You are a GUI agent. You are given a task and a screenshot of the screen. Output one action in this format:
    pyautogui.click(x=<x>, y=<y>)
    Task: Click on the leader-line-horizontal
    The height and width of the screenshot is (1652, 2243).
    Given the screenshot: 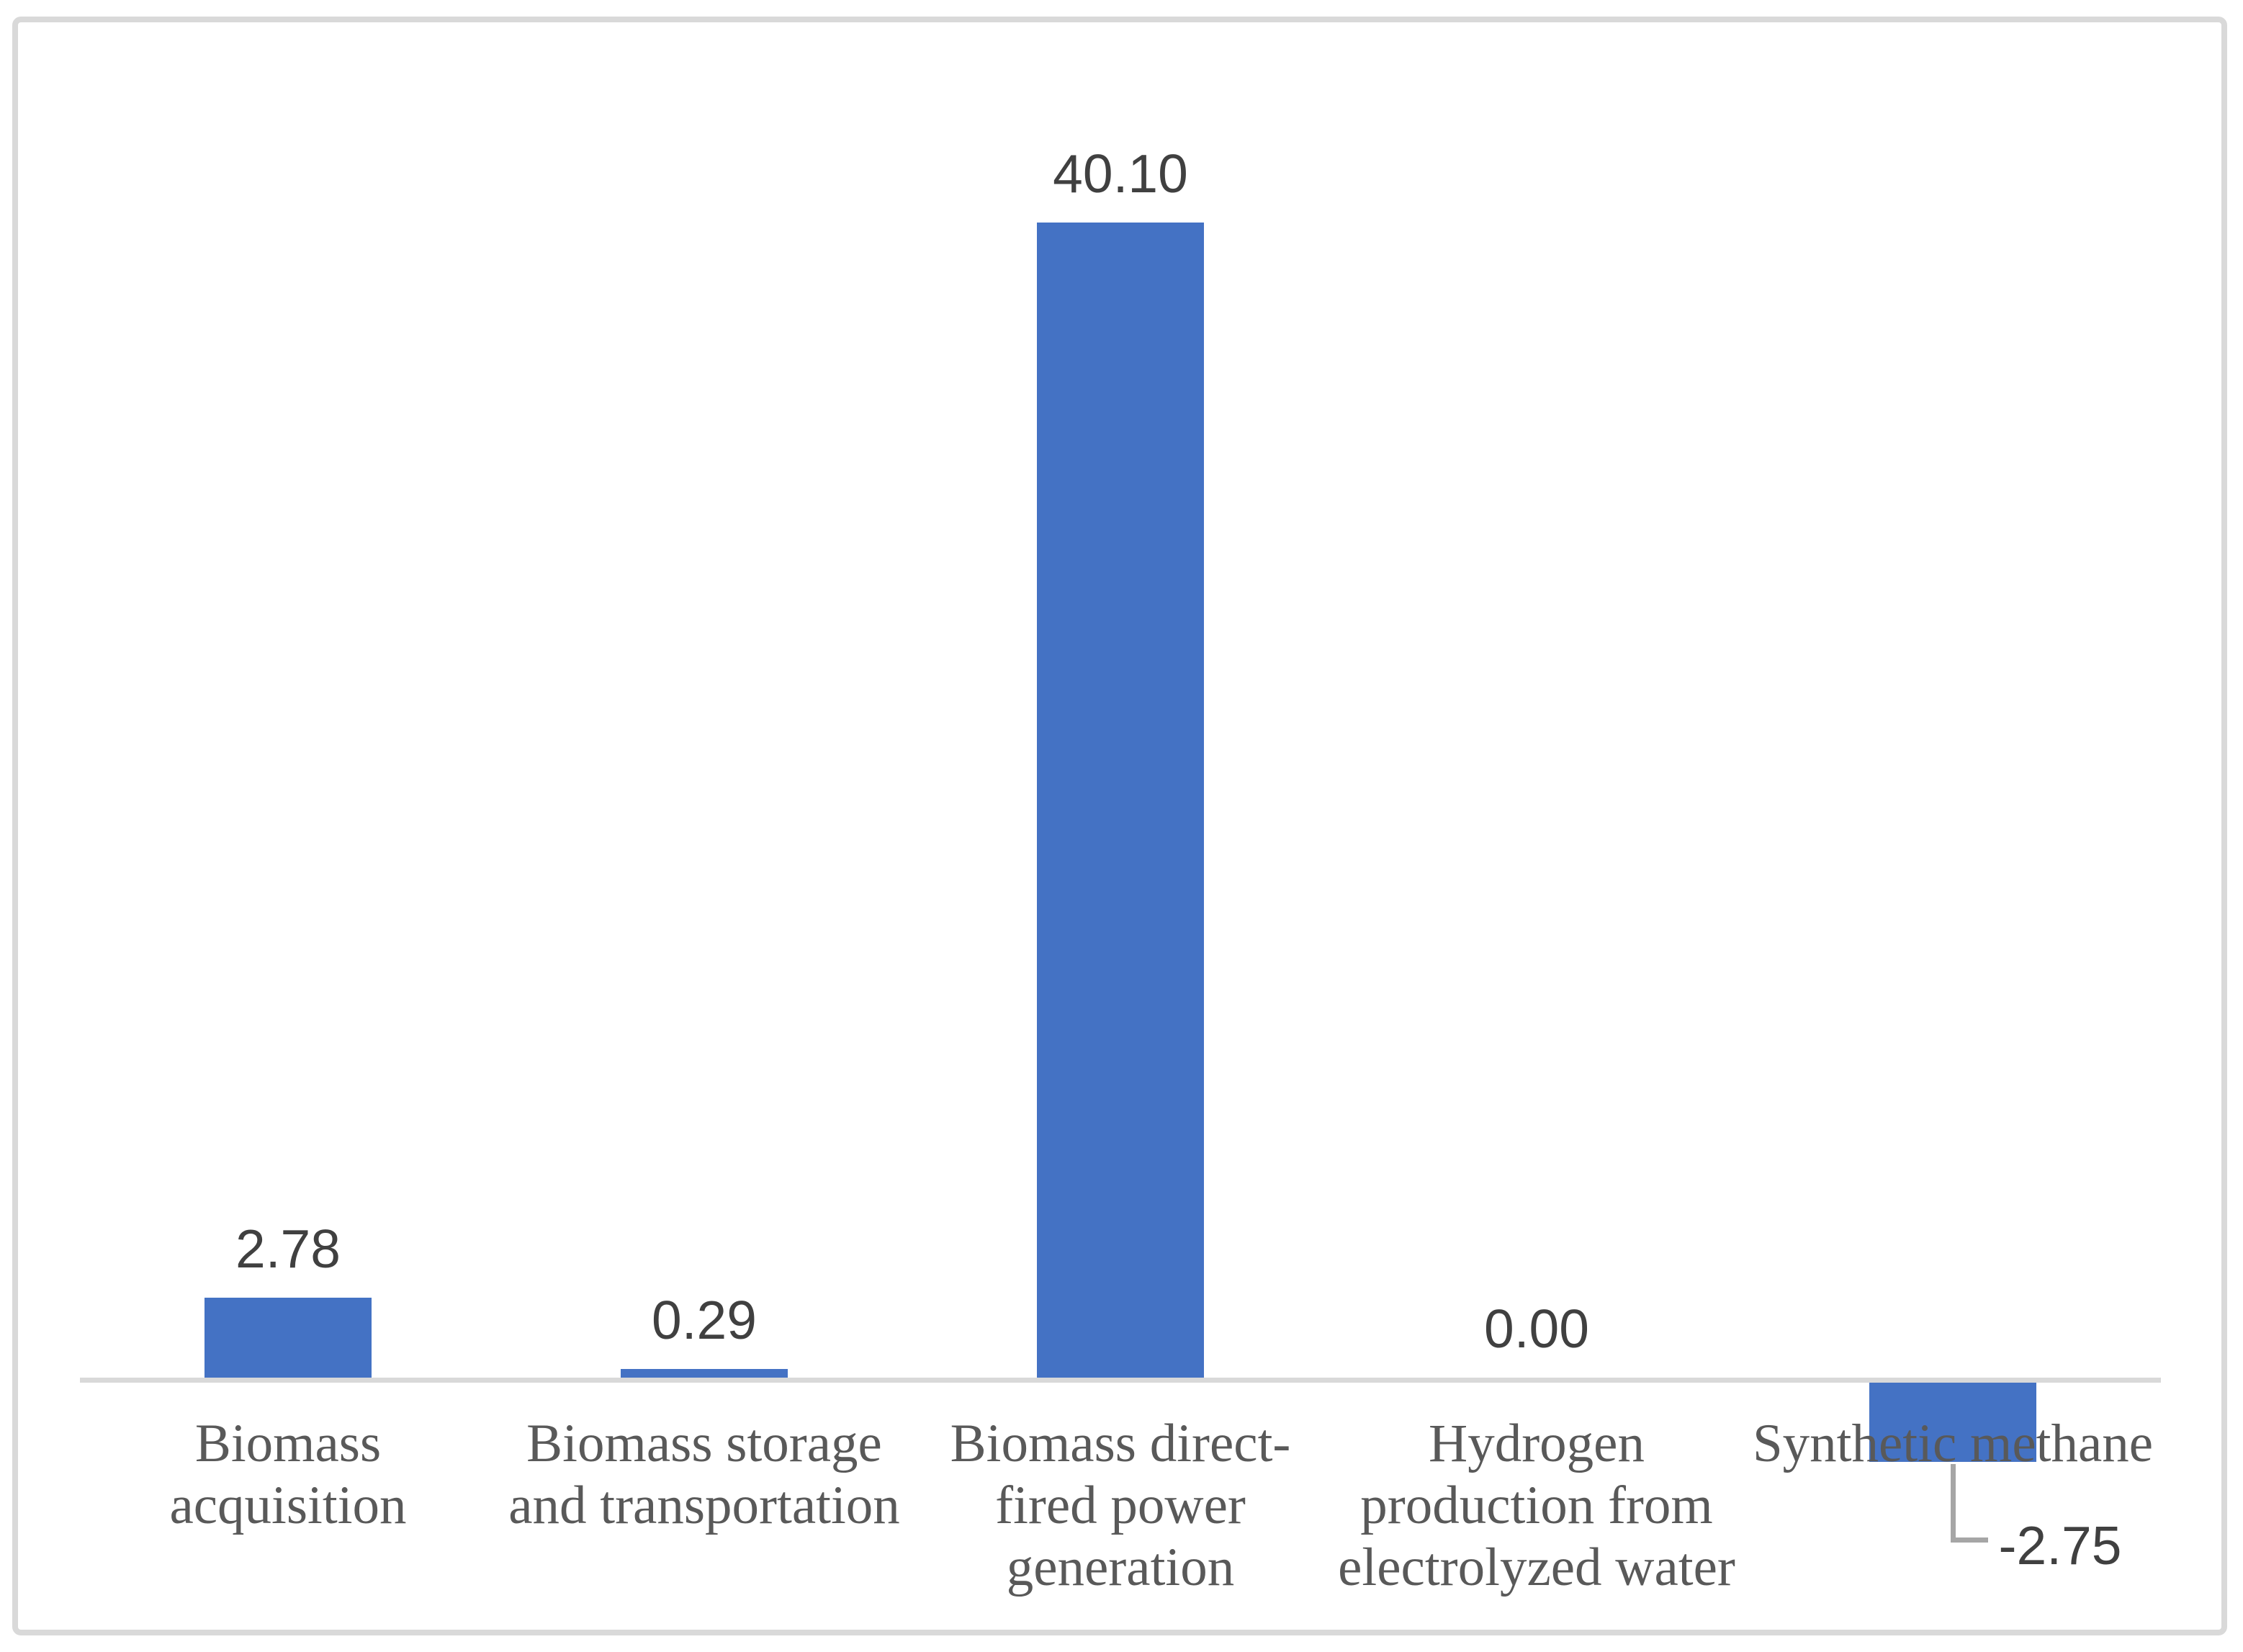 What is the action you would take?
    pyautogui.click(x=1969, y=1540)
    